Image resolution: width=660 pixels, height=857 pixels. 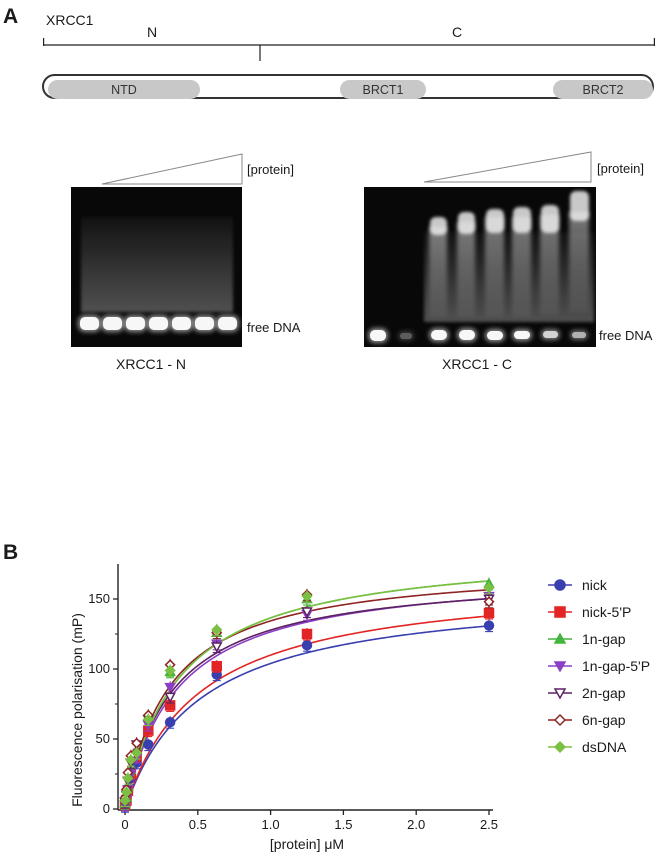 What do you see at coordinates (626, 335) in the screenshot?
I see `free-dna-label-c: free DNA` at bounding box center [626, 335].